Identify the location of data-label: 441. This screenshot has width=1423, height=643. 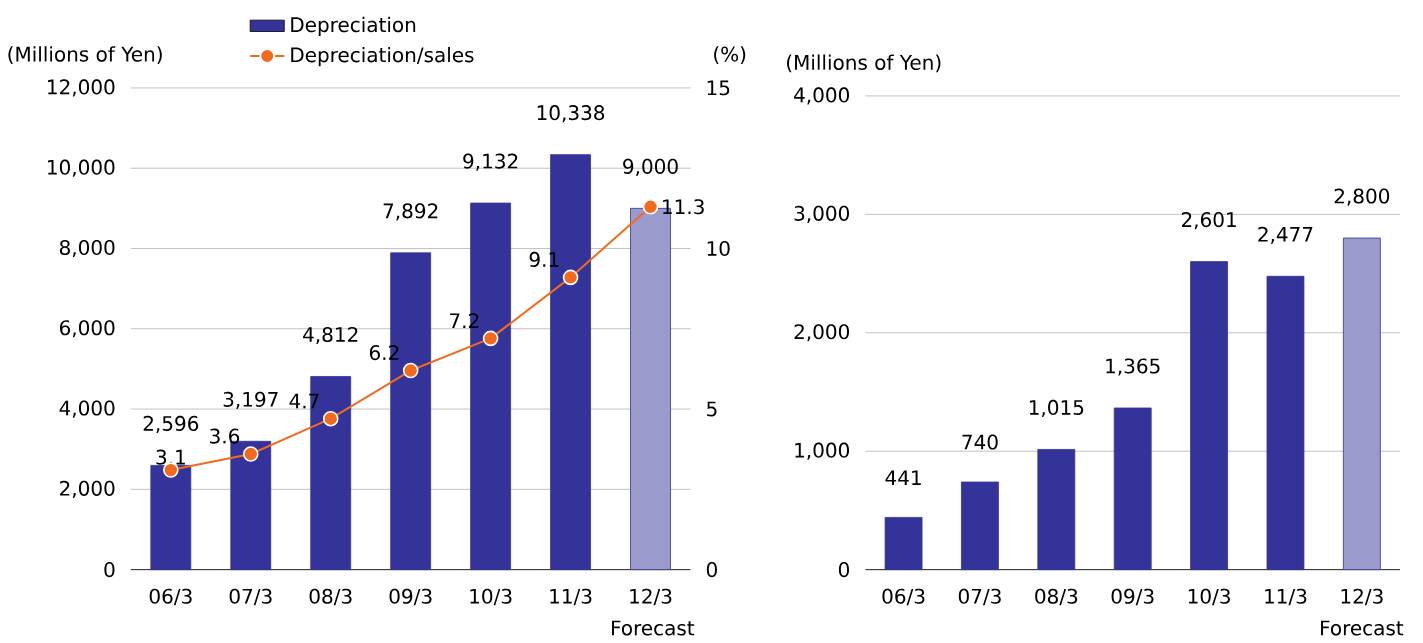
(903, 478).